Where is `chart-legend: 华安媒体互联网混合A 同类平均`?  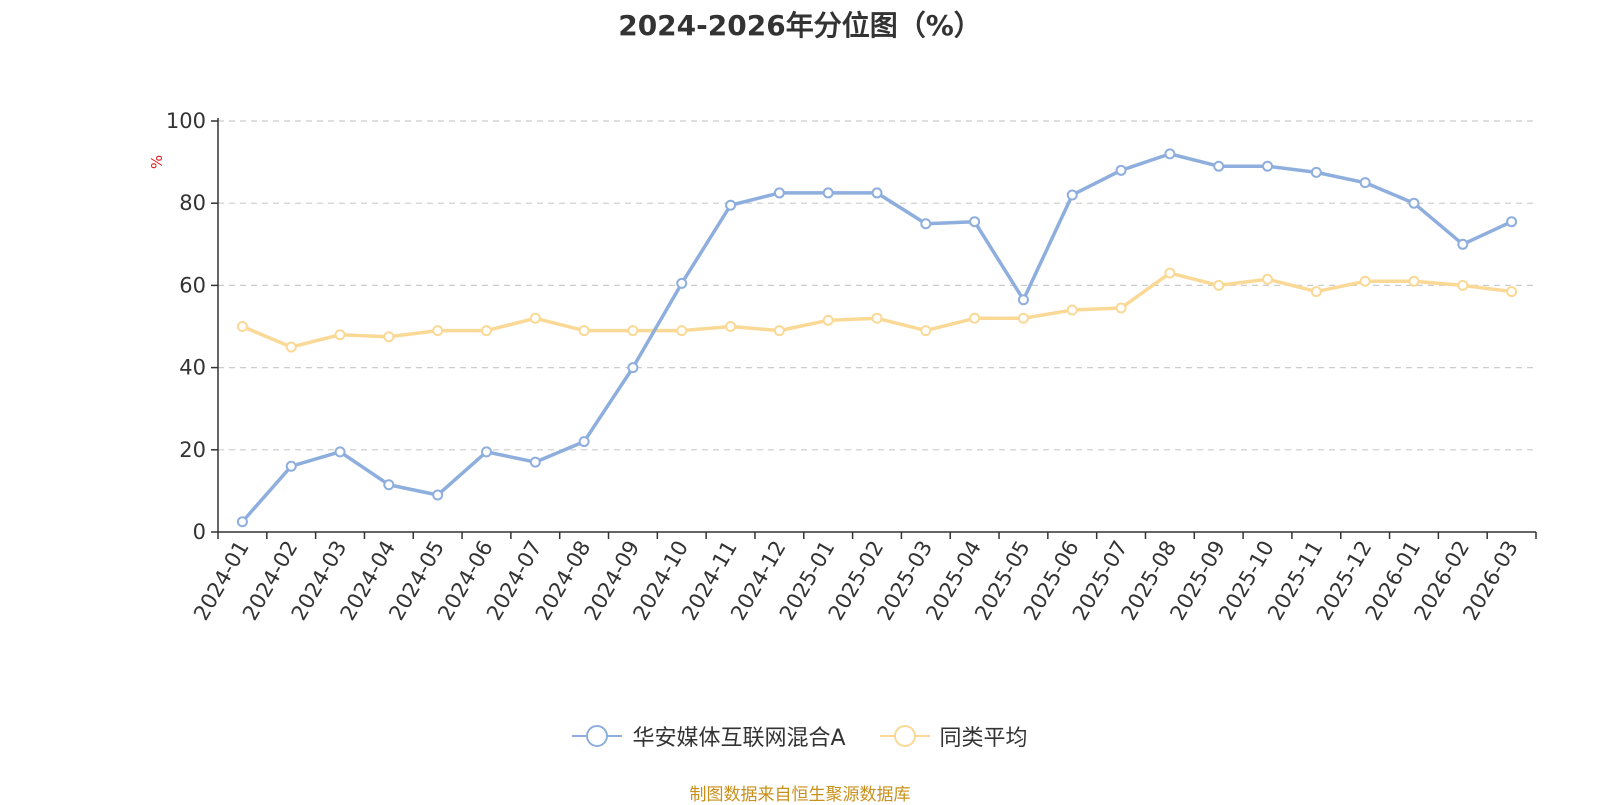 chart-legend: 华安媒体互联网混合A 同类平均 is located at coordinates (800, 736).